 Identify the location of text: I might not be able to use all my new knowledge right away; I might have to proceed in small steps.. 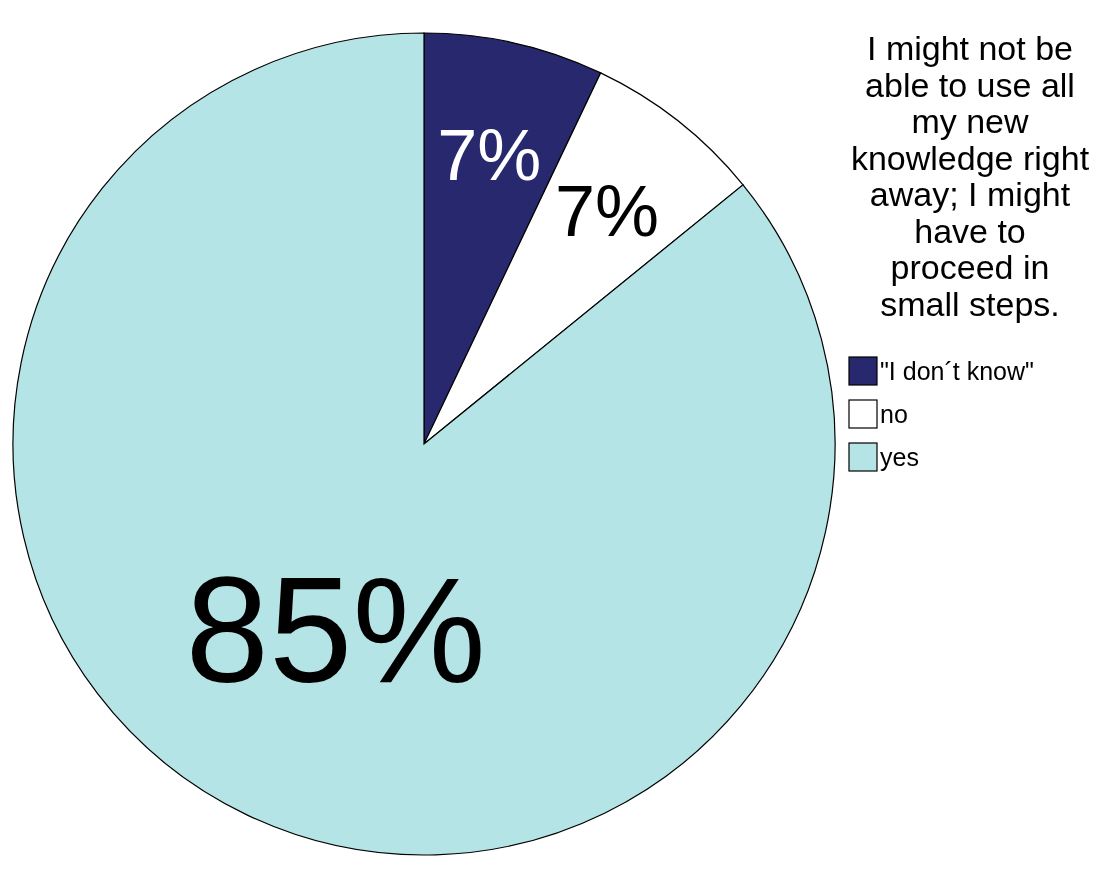
(970, 176).